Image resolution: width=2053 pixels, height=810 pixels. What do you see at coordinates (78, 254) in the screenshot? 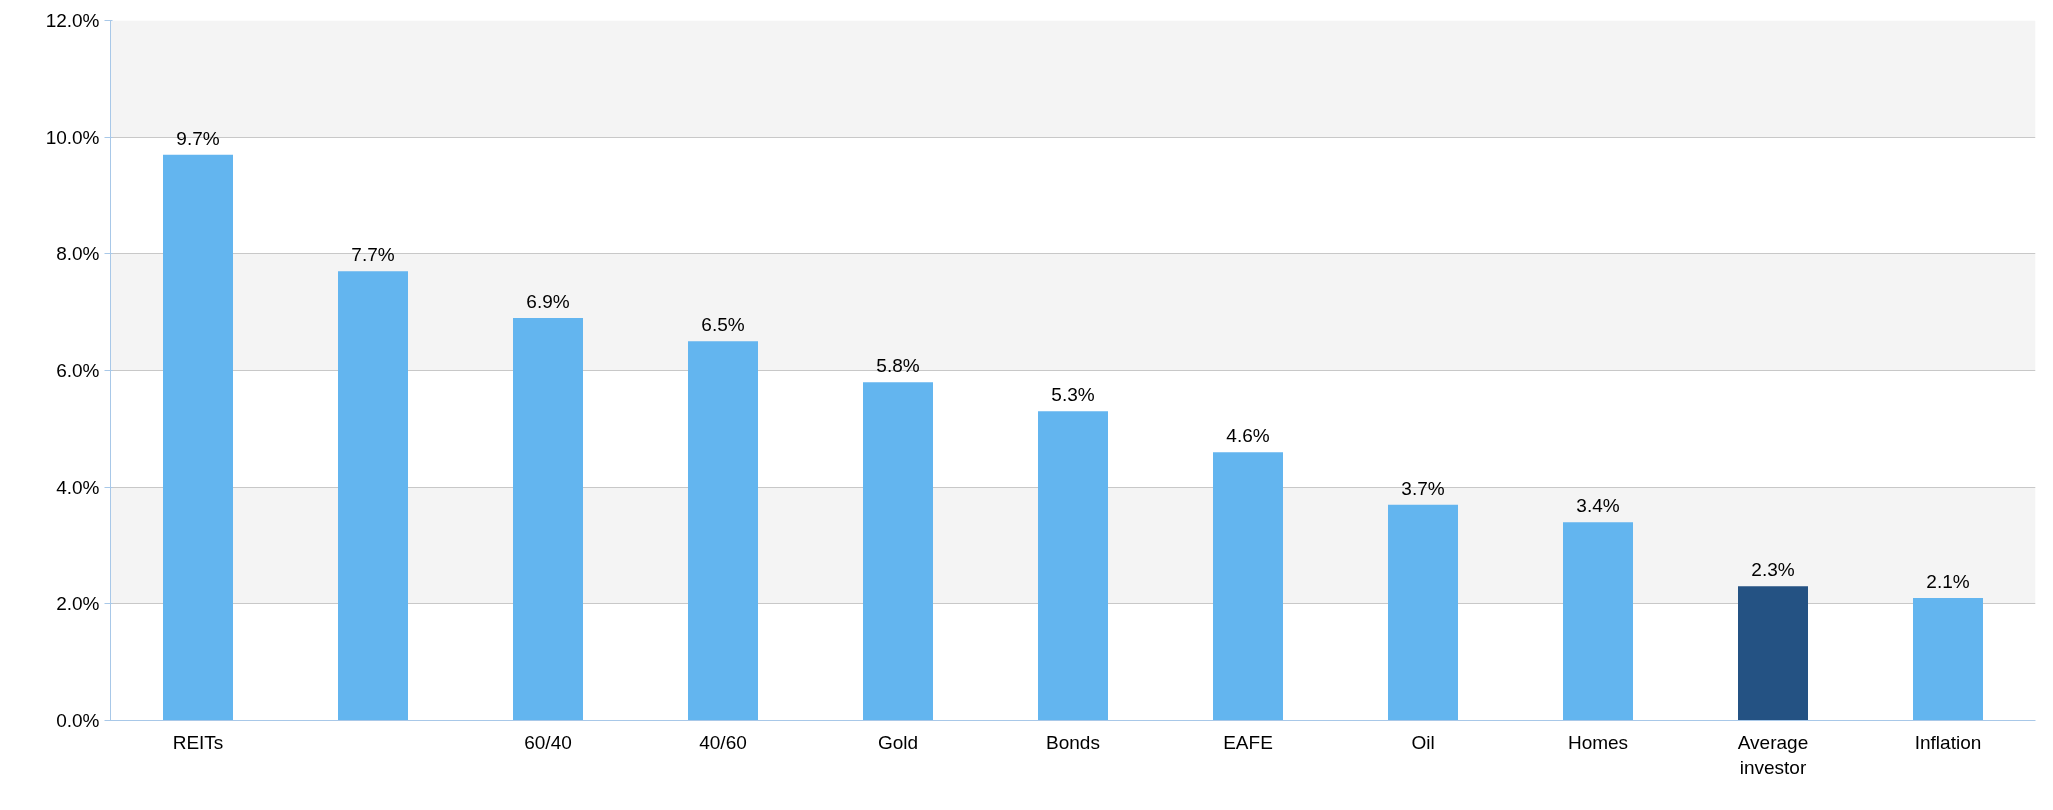
I see `y-tick-label: 8.0%` at bounding box center [78, 254].